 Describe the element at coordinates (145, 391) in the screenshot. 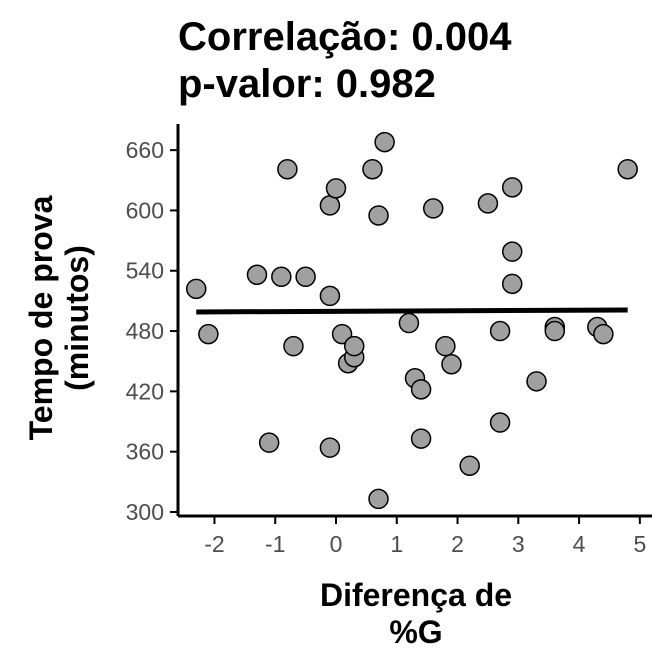

I see `y-tick-label: 420` at that location.